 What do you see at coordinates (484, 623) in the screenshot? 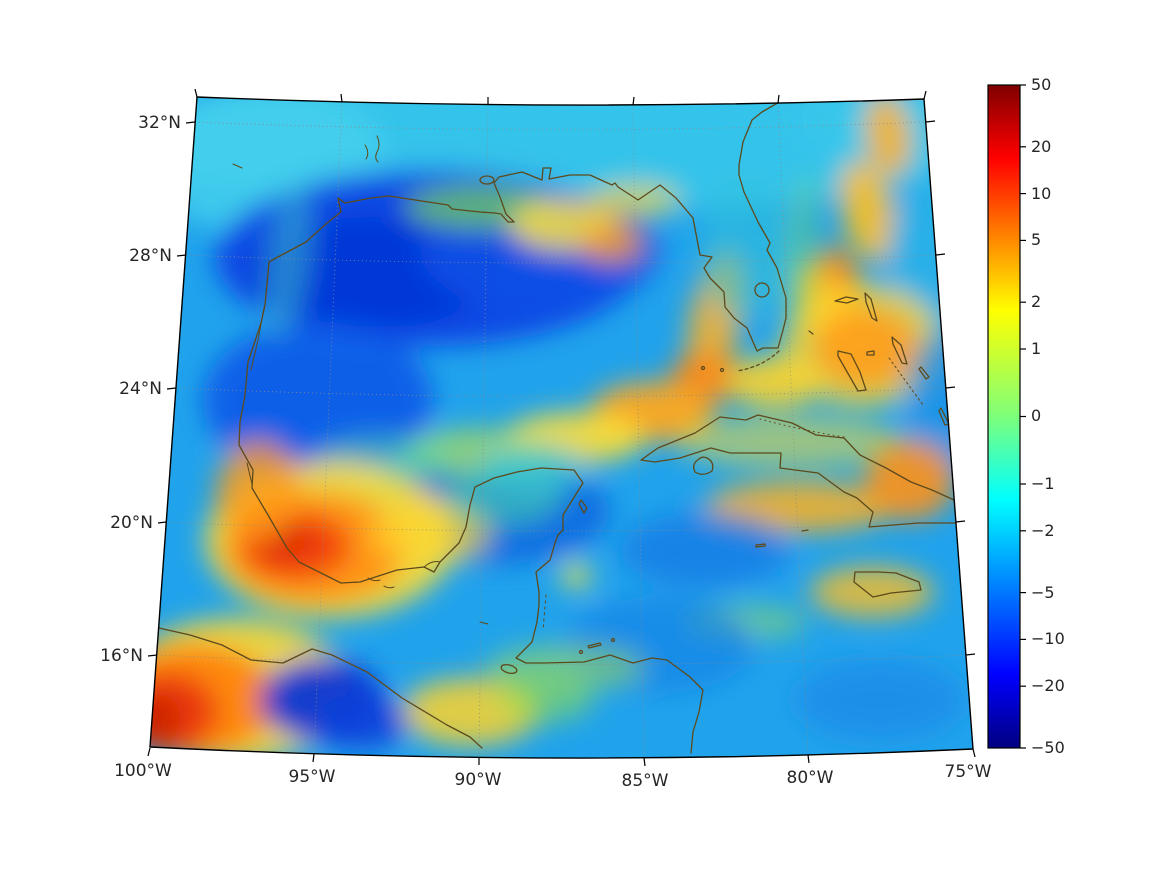
I see `lake-peten-itza` at bounding box center [484, 623].